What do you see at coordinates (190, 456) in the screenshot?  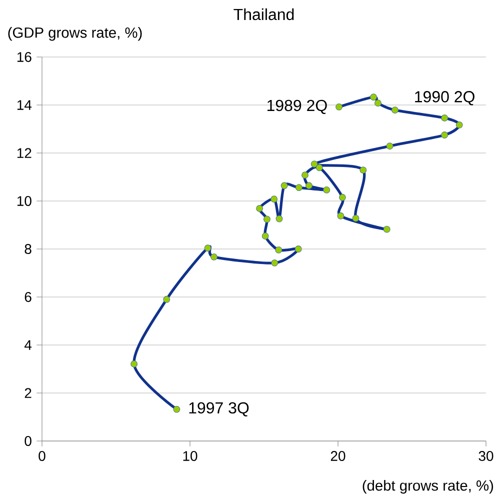 I see `x-tick-label: 10` at bounding box center [190, 456].